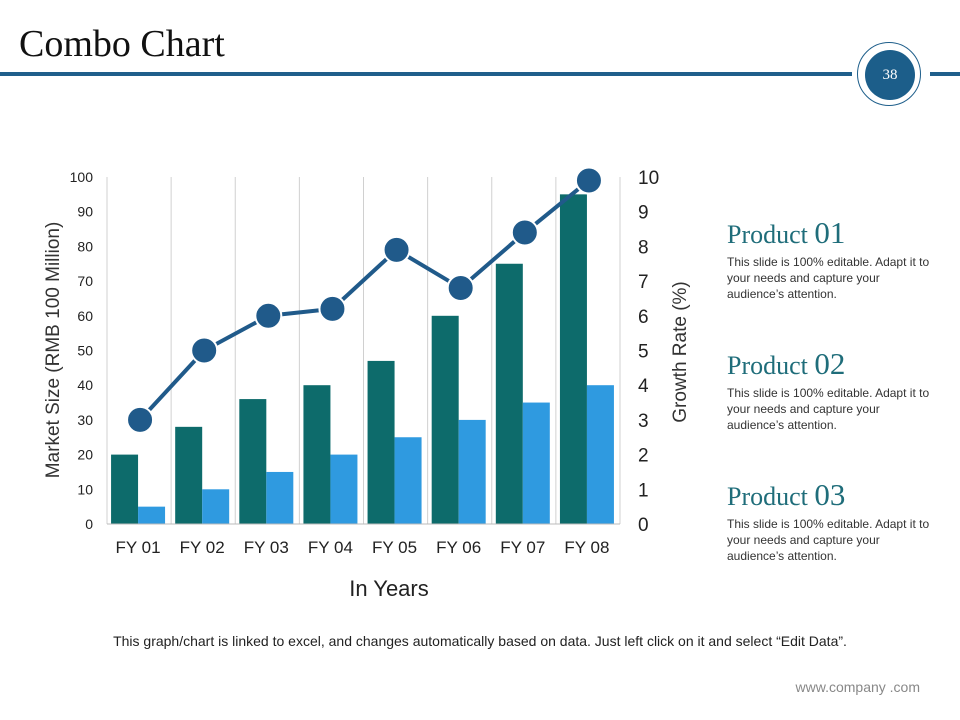 This screenshot has width=960, height=720. Describe the element at coordinates (85, 246) in the screenshot. I see `y-tick-label-left: 80` at that location.